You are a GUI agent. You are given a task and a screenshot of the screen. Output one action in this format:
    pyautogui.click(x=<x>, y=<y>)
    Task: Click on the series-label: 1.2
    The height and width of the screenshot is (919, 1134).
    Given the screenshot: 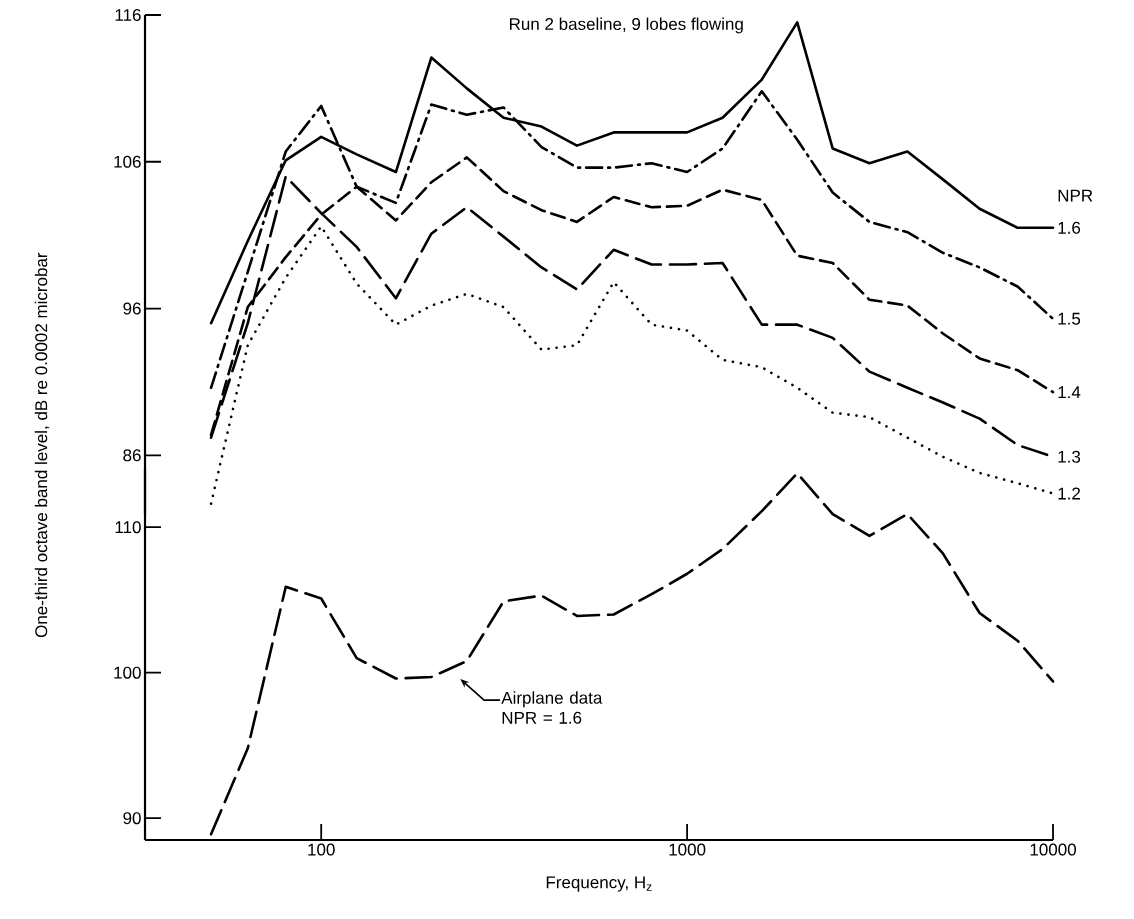 What is the action you would take?
    pyautogui.click(x=1069, y=493)
    